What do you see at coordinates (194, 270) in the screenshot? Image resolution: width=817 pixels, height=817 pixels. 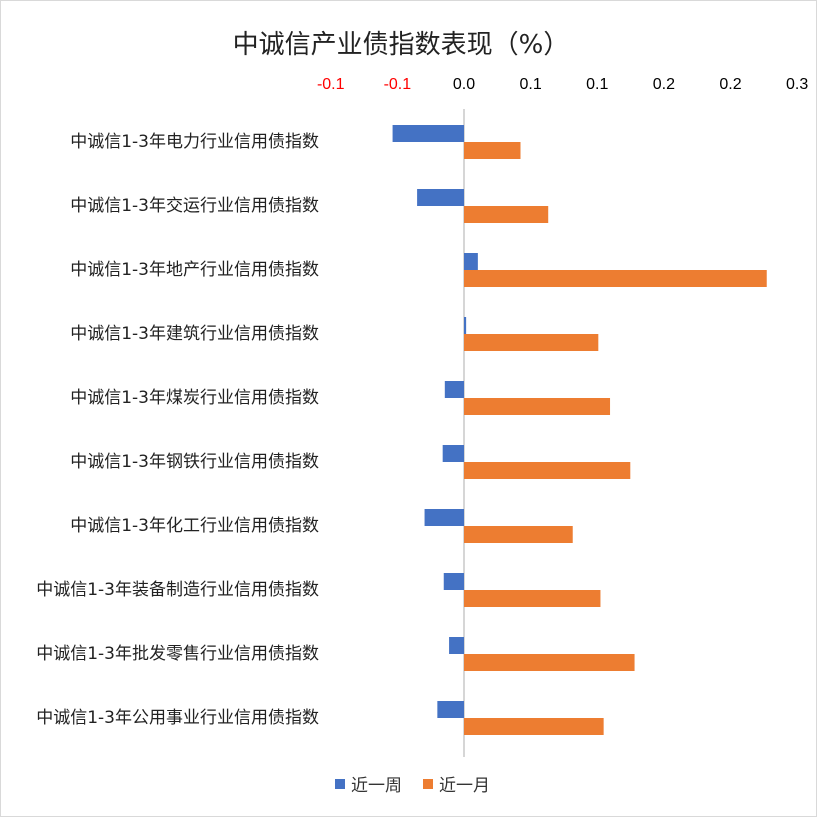 I see `category-label: 中诚信1-3年地产行业信用债指数` at bounding box center [194, 270].